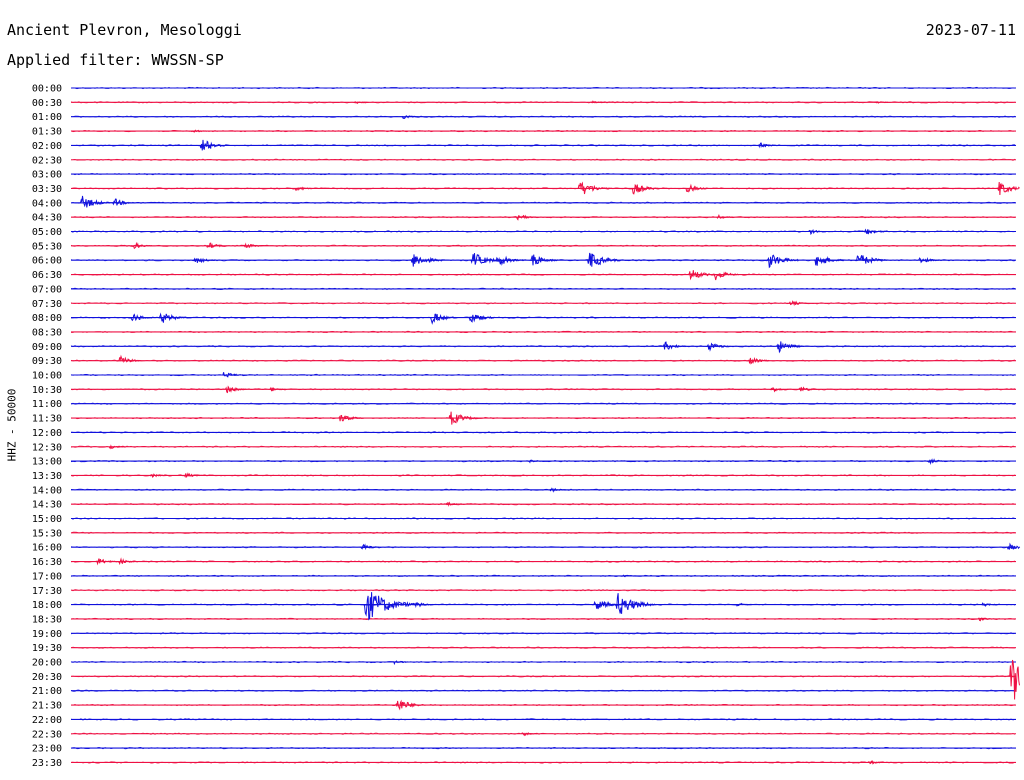  What do you see at coordinates (47, 749) in the screenshot?
I see `row-time-label: 23:00` at bounding box center [47, 749].